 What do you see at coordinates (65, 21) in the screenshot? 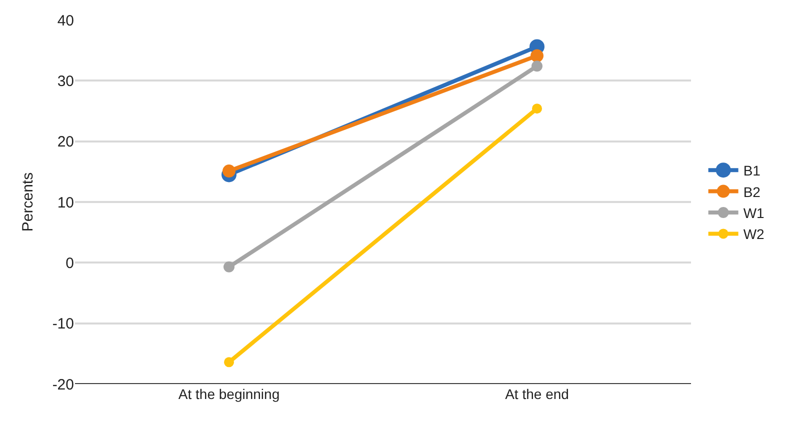
I see `y-tick-label: 40` at bounding box center [65, 21].